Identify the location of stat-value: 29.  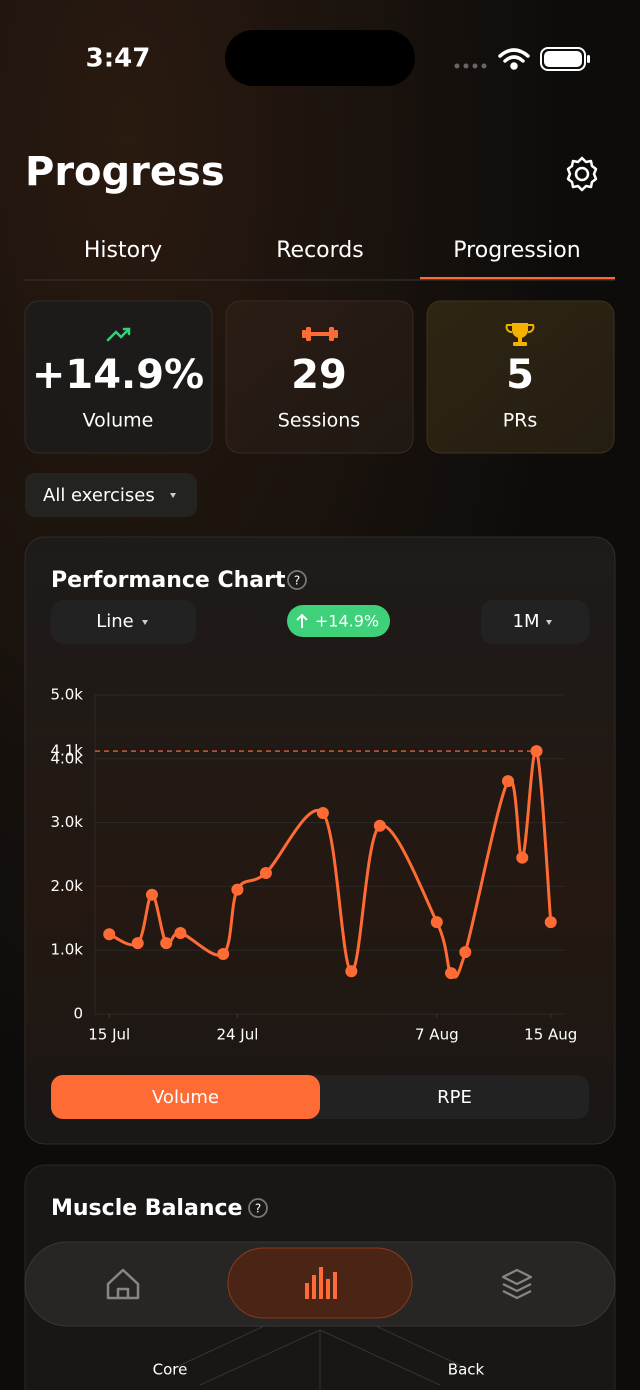
(319, 375).